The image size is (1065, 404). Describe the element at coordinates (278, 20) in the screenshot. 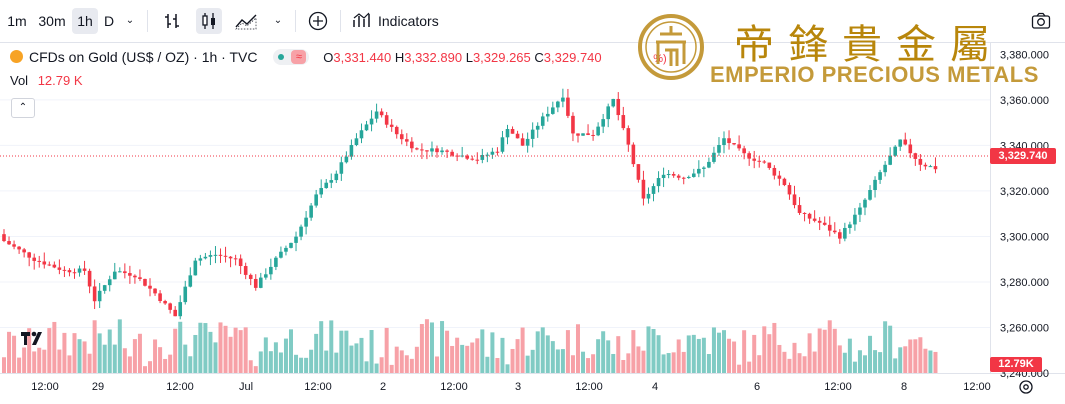

I see `chart-type-dropdown-icon: ⌄` at that location.